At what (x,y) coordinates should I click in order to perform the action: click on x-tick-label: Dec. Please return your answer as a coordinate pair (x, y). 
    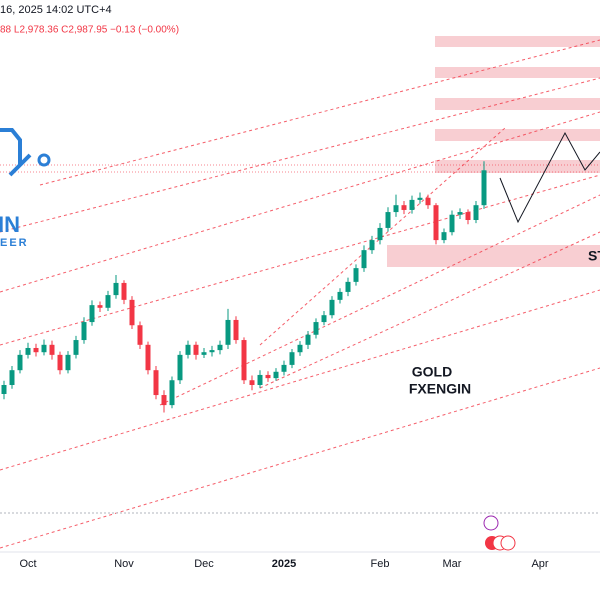
    Looking at the image, I should click on (204, 564).